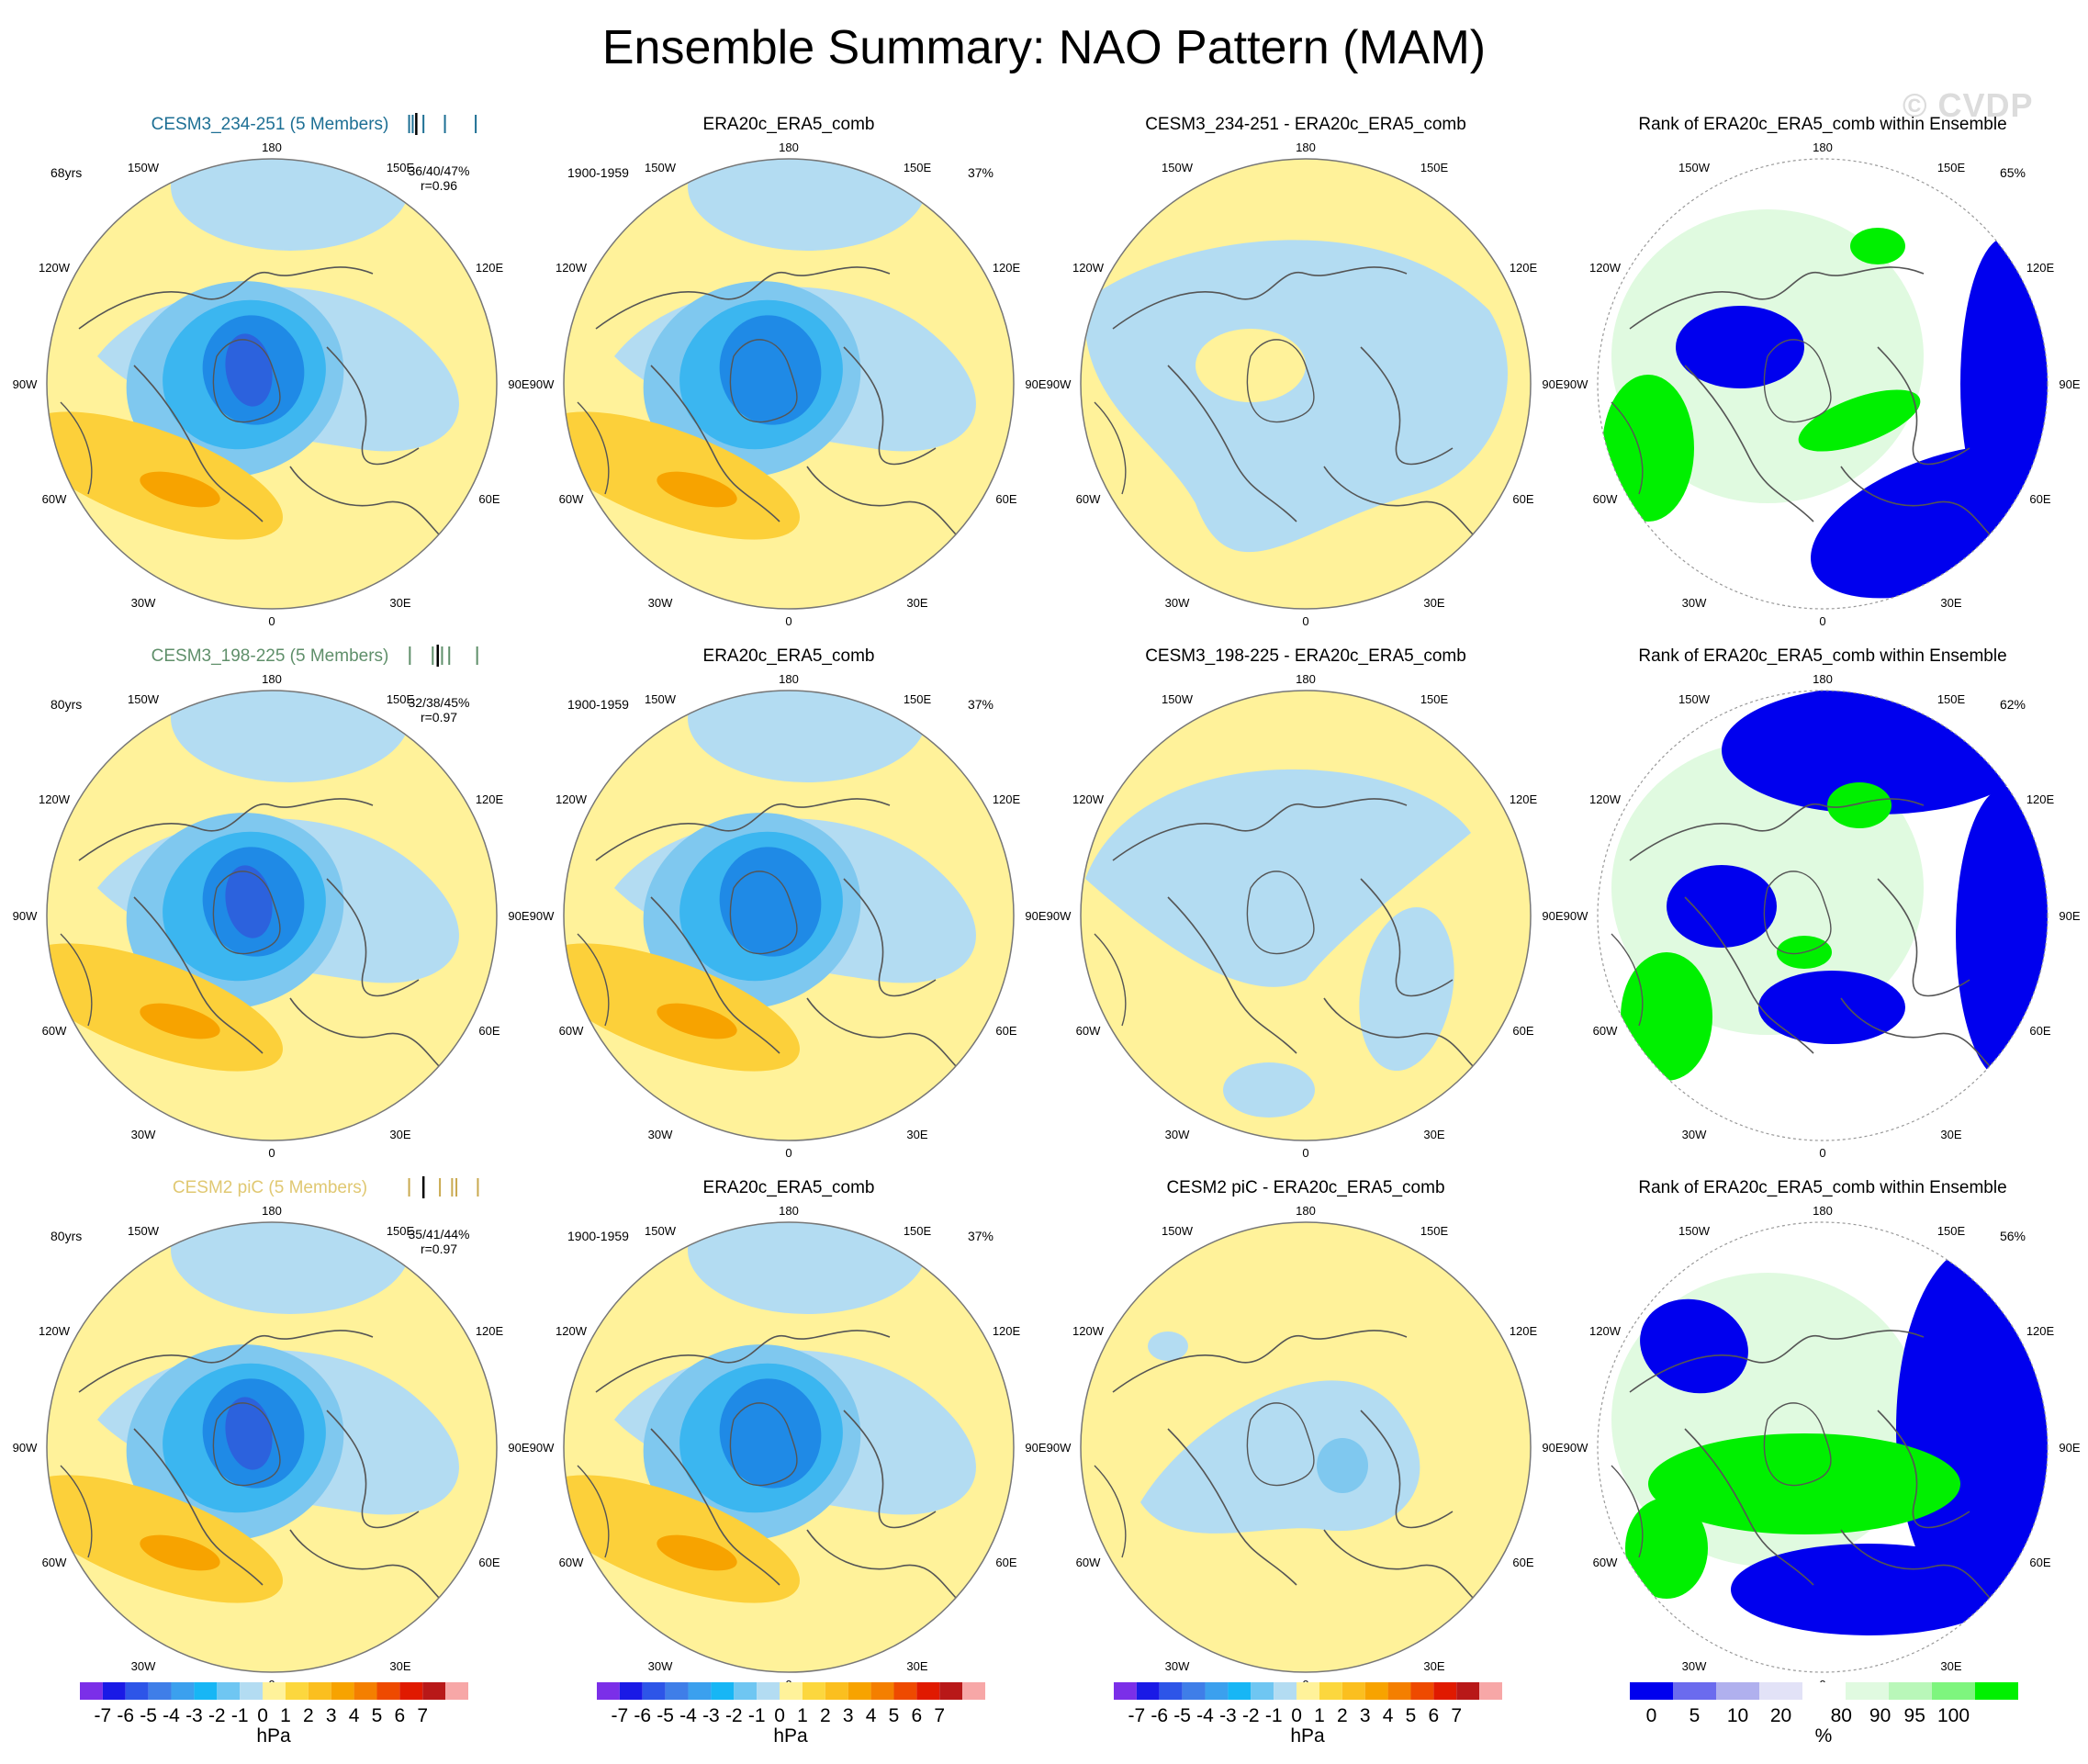 This screenshot has height=1764, width=2088. What do you see at coordinates (1968, 105) in the screenshot?
I see `cvdp-watermark: © CVDP` at bounding box center [1968, 105].